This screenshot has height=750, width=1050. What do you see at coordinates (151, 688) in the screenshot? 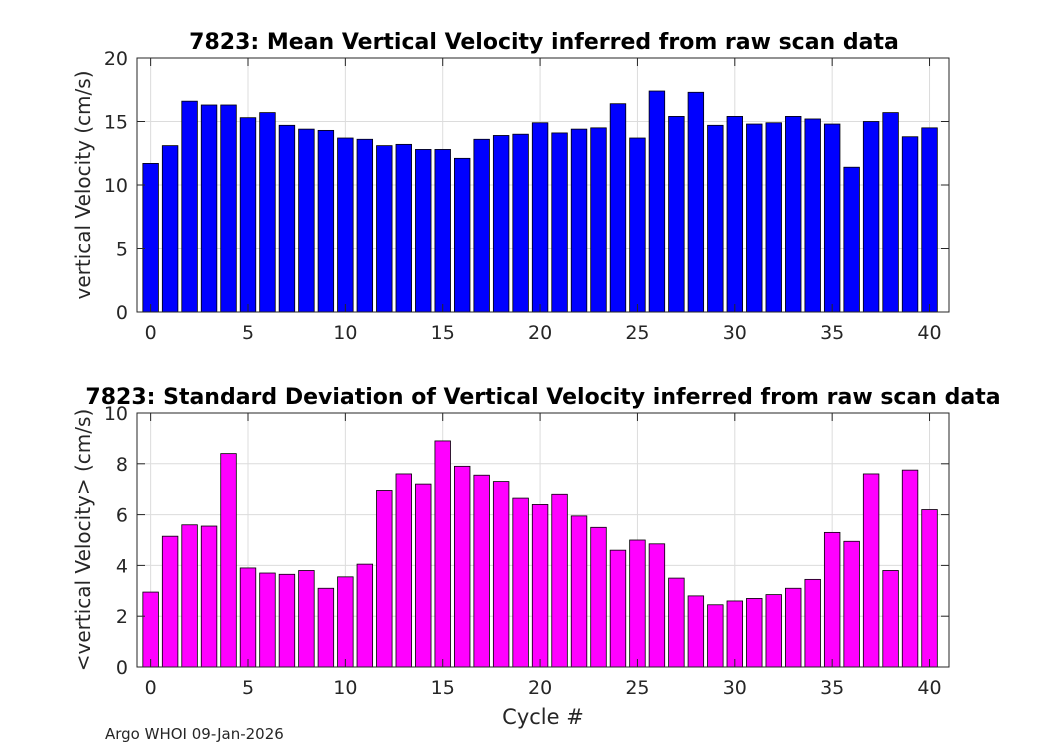
I see `x-tick-label: 0` at bounding box center [151, 688].